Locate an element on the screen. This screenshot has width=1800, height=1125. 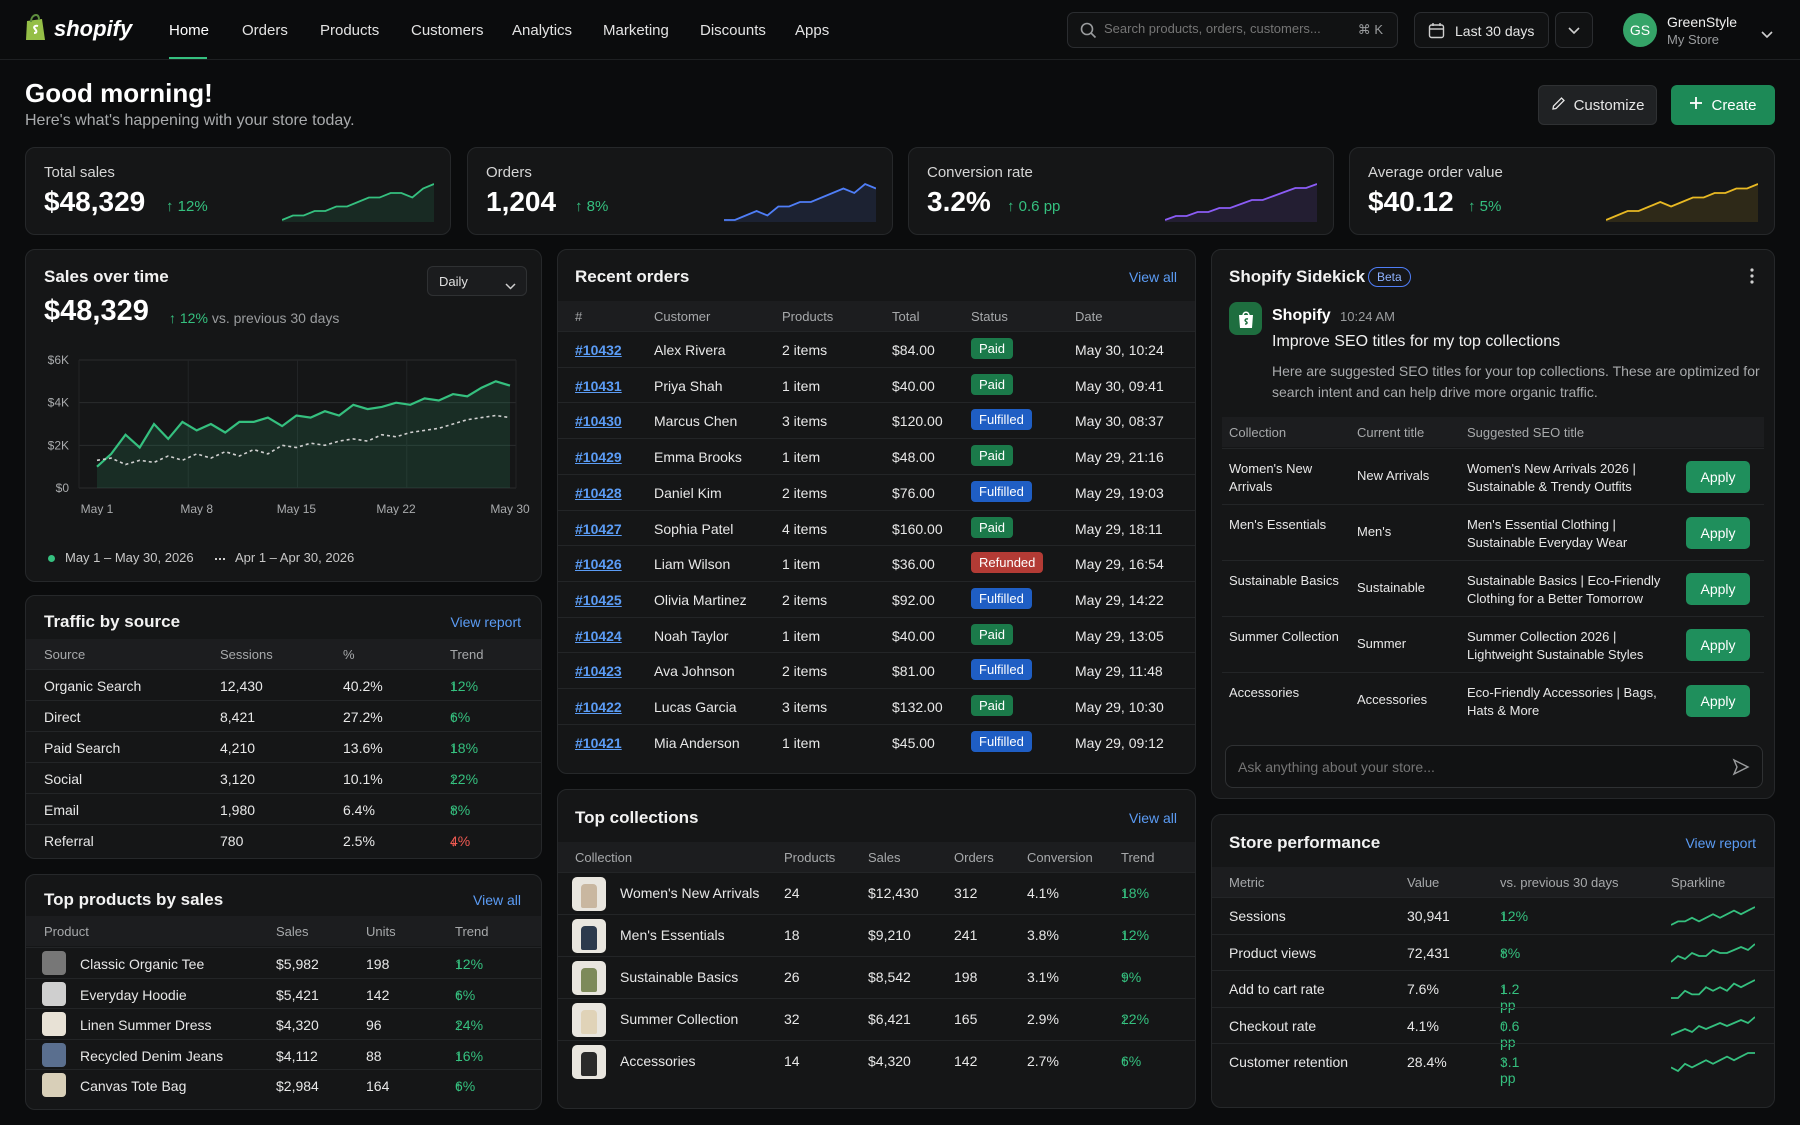
table-row: Linen Summer Dress $4,320 96 ↑ 24% is located at coordinates (283, 1023).